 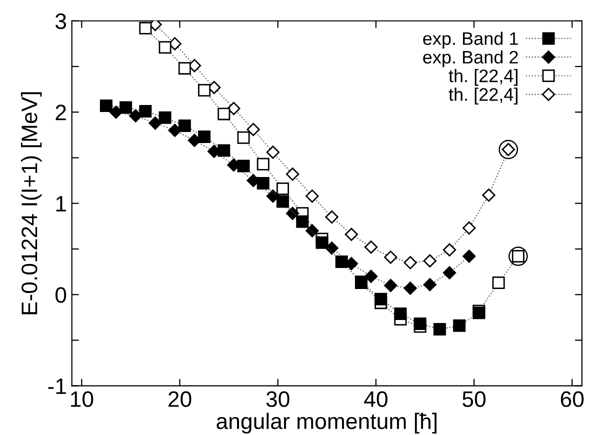 I want to click on y-tick-label: 1, so click(x=61, y=204).